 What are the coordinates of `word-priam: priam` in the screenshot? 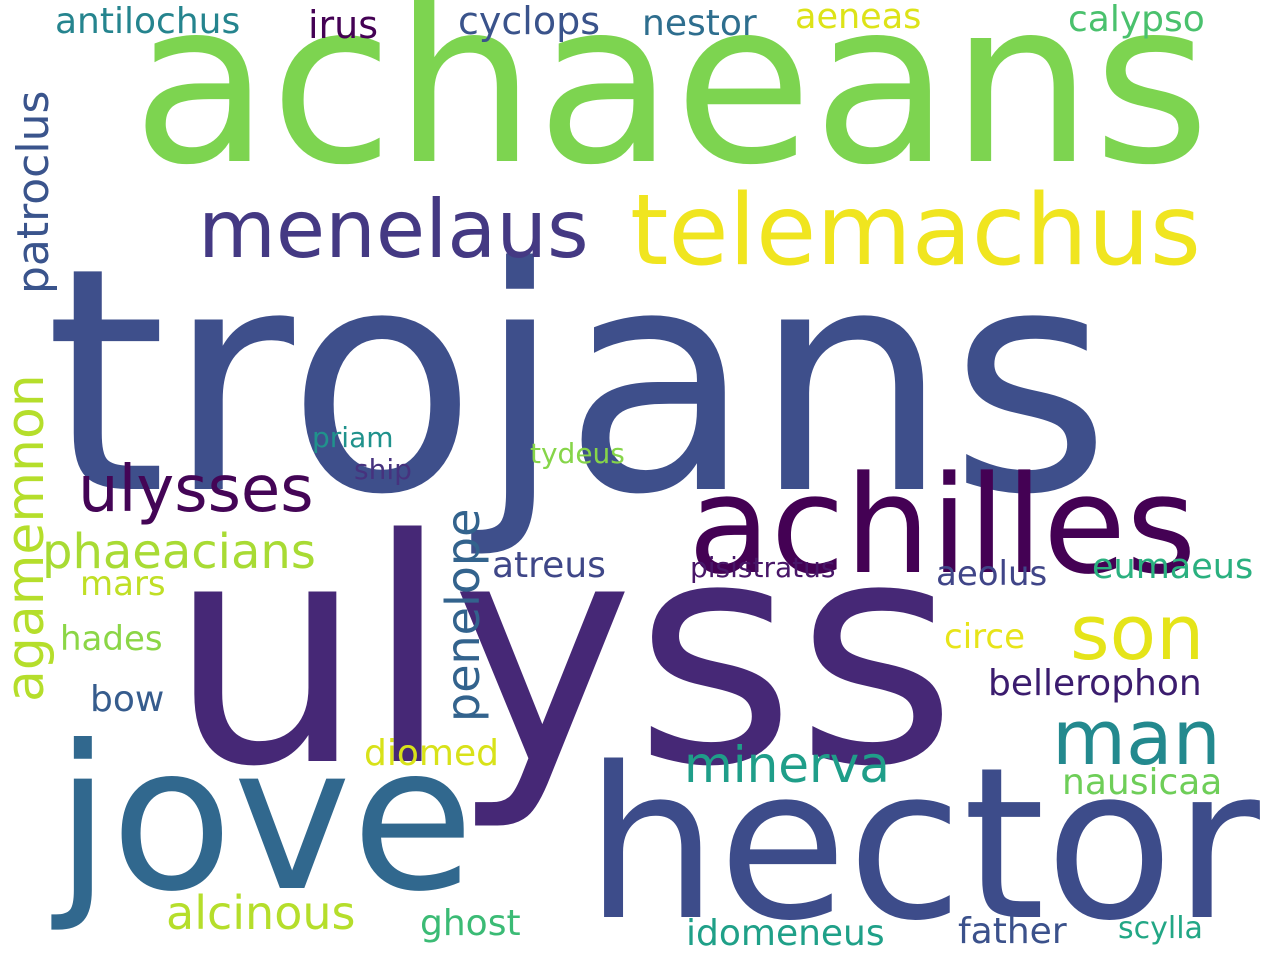 It's located at (353, 437).